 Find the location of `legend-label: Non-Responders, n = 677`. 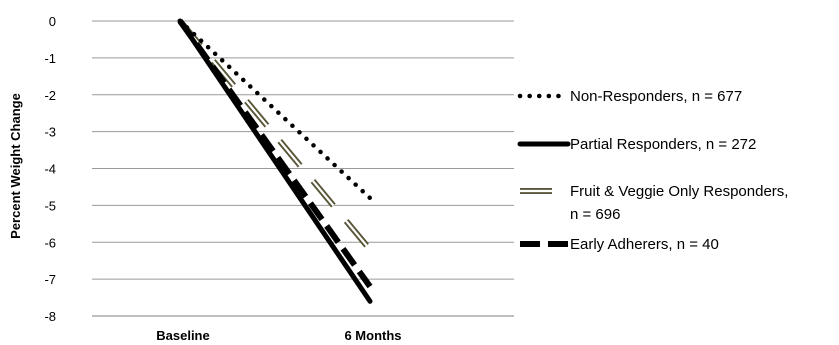

legend-label: Non-Responders, n = 677 is located at coordinates (656, 96).